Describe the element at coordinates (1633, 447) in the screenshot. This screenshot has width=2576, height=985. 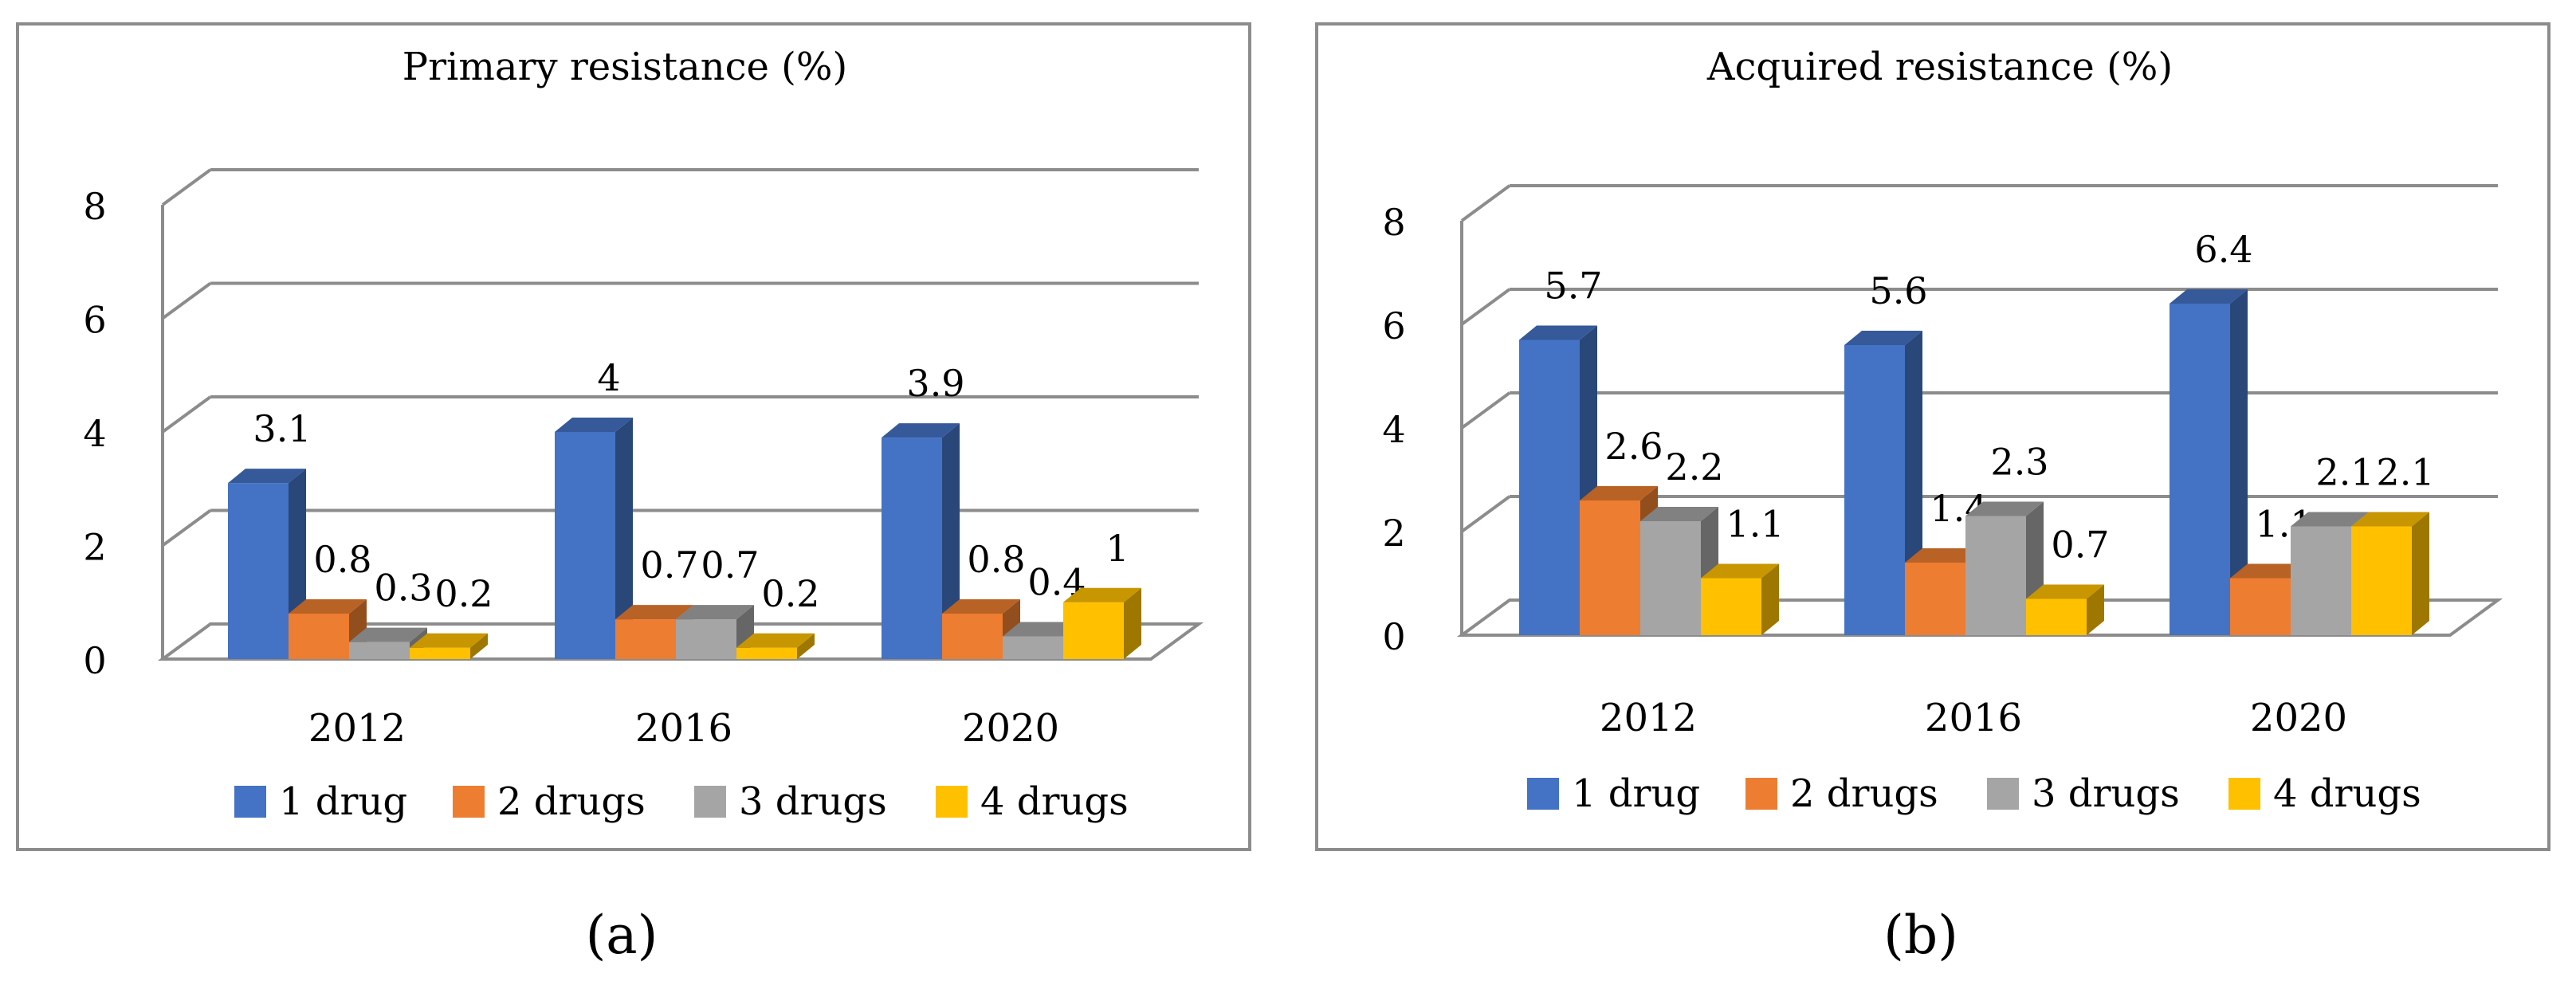
I see `data-label: 2.6` at that location.